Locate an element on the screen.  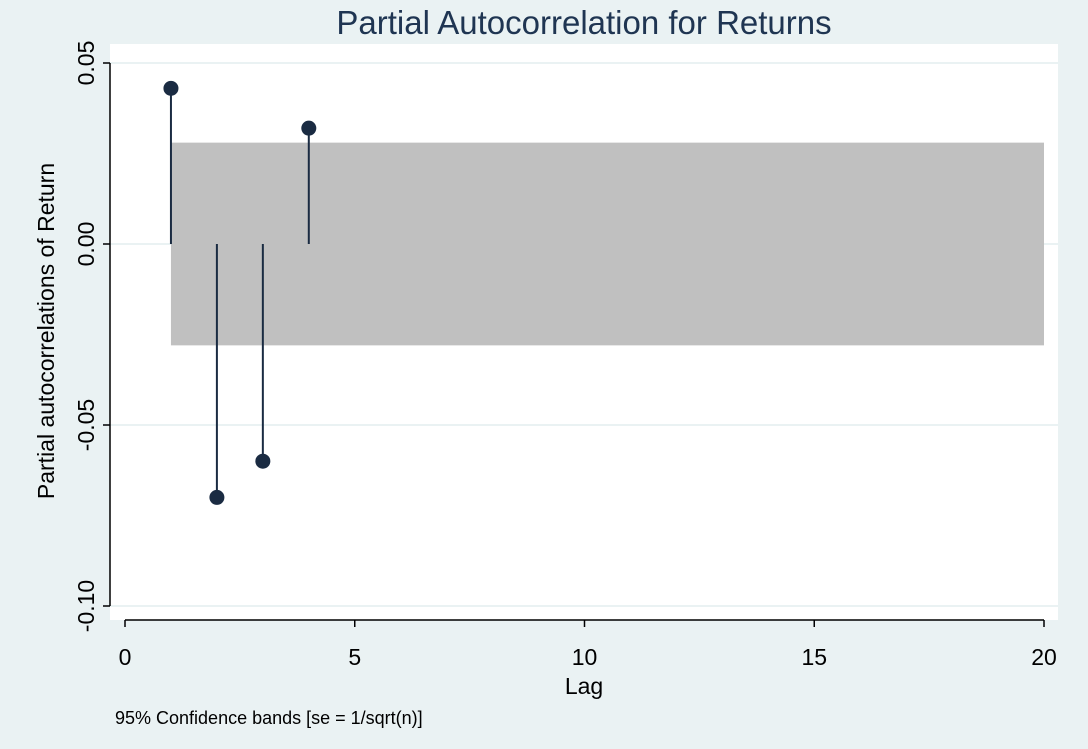
stems is located at coordinates (239, 293).